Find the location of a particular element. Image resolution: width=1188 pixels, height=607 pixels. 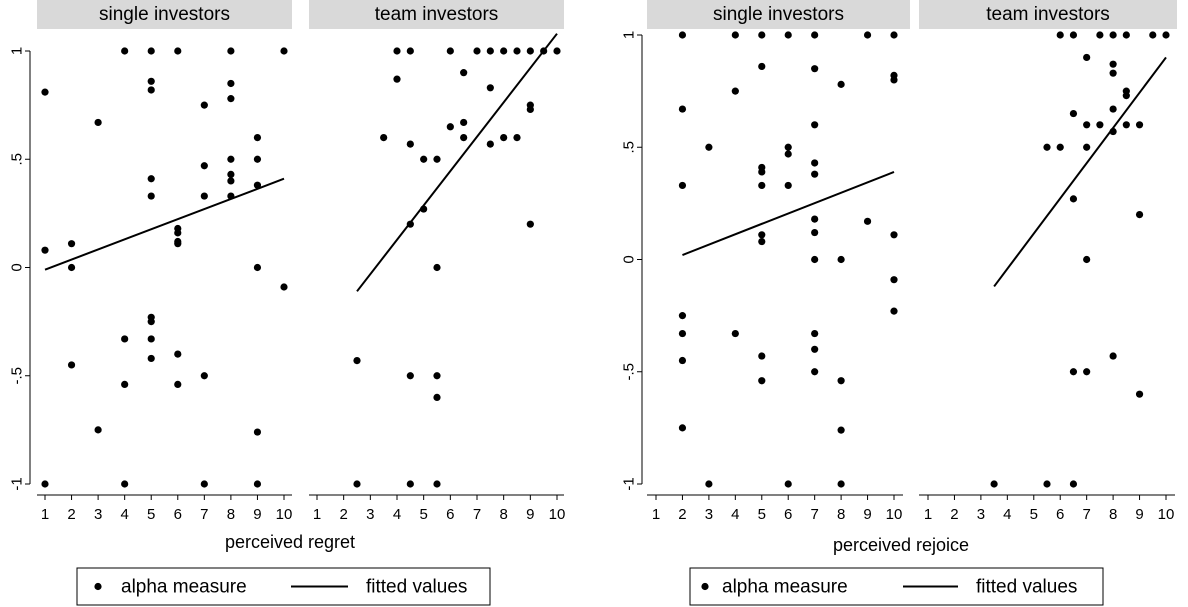

x-tick-label: 10 is located at coordinates (557, 514).